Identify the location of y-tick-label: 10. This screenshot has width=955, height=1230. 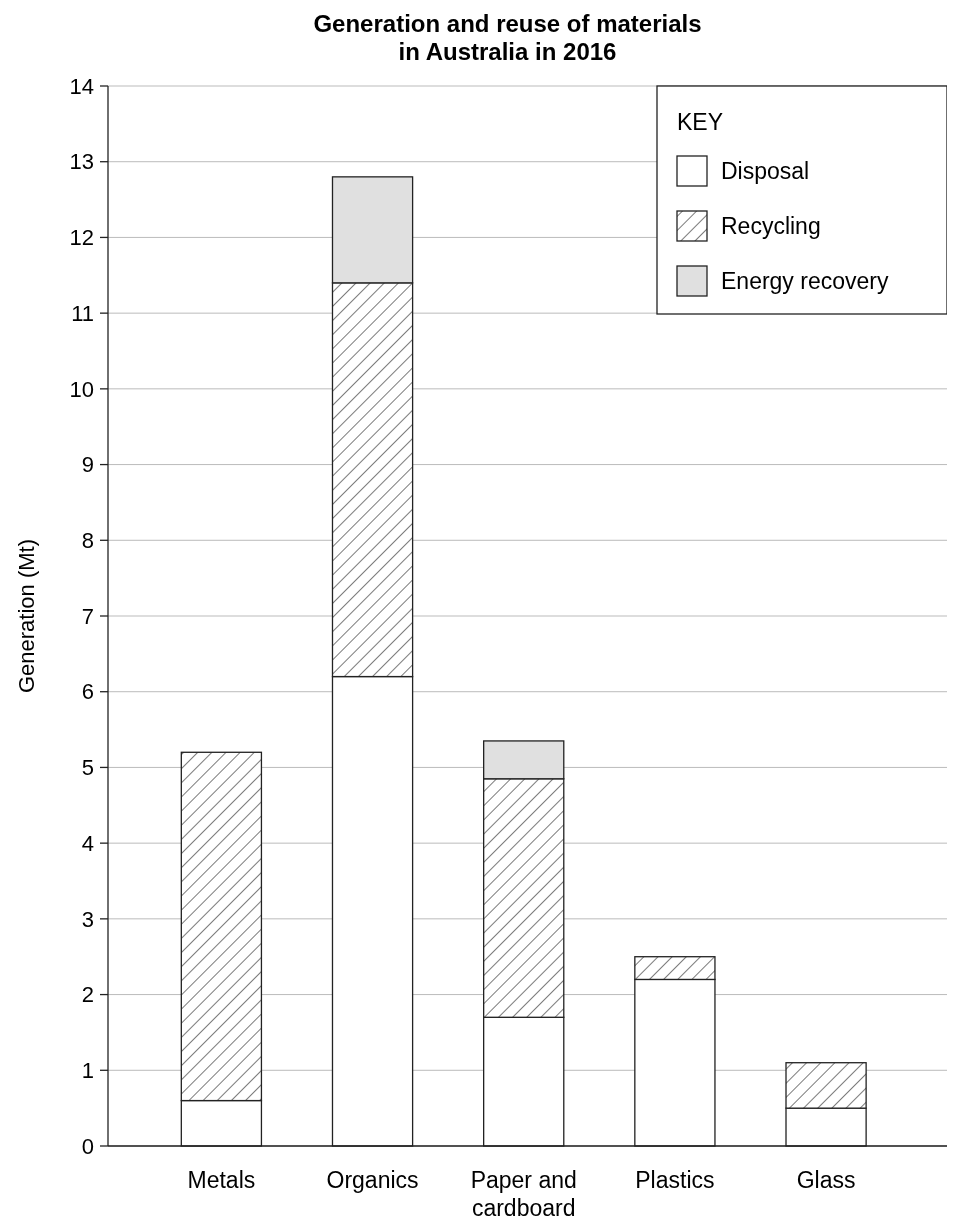
(81, 389).